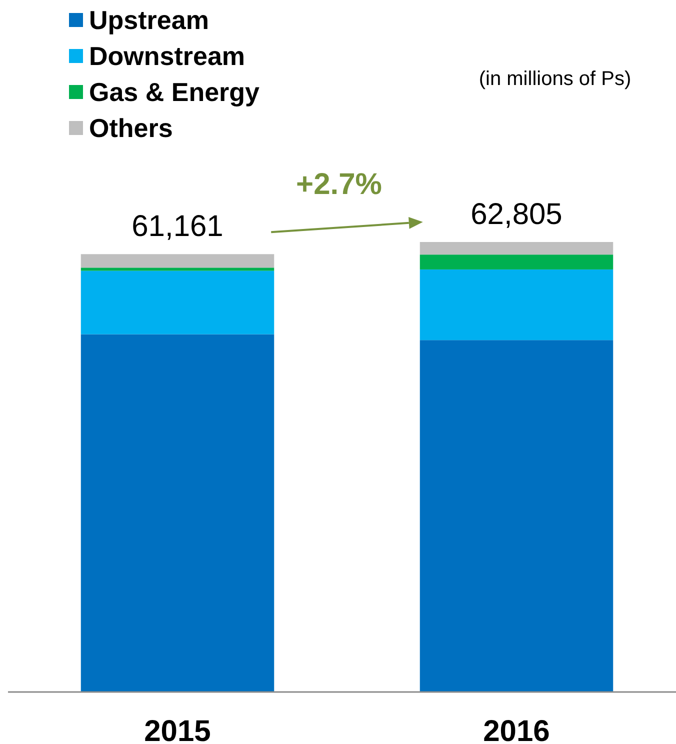 This screenshot has width=676, height=744. What do you see at coordinates (177, 729) in the screenshot?
I see `x-tick-label: 2015` at bounding box center [177, 729].